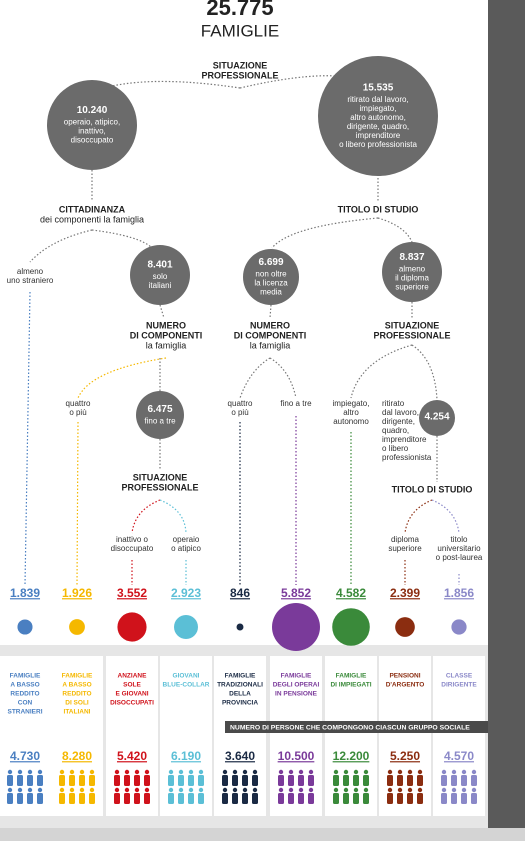  Describe the element at coordinates (378, 117) in the screenshot. I see `node-text: altro autonomo,` at that location.